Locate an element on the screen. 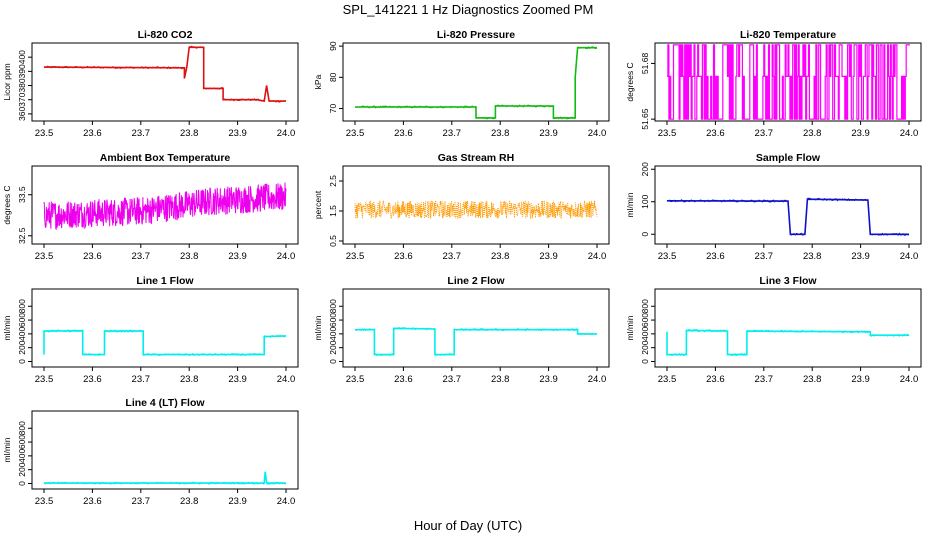 The image size is (936, 540). y-tick-label: 2.5 is located at coordinates (333, 181).